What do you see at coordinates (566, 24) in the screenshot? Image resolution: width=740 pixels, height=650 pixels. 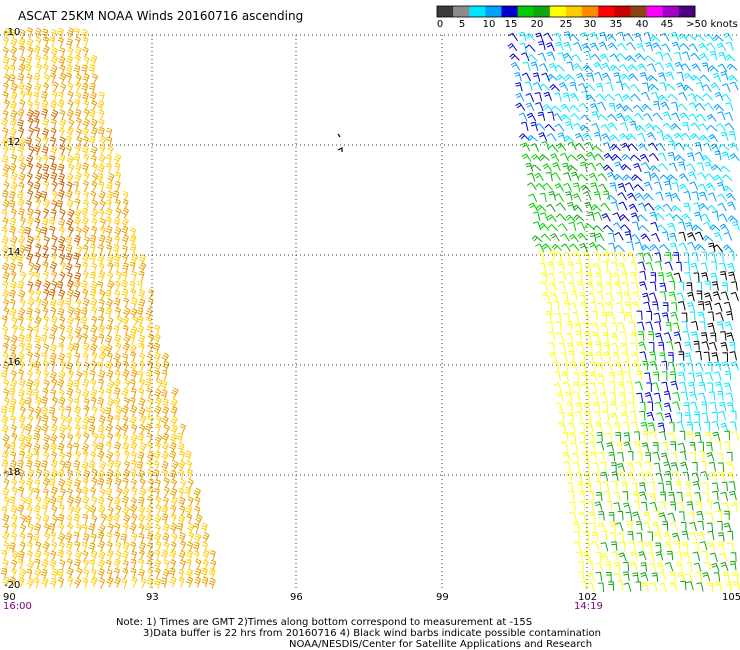 I see `legend-label-25: 25` at bounding box center [566, 24].